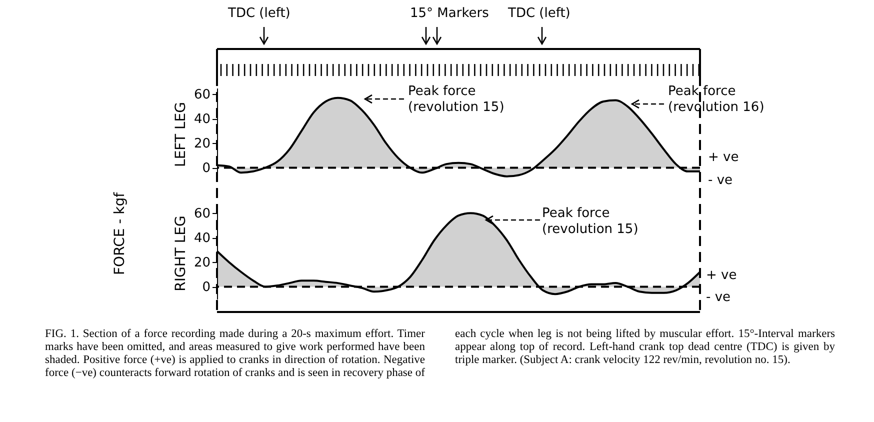 The image size is (874, 422). Describe the element at coordinates (440, 353) in the screenshot. I see `text: FIG. 1. Section of a force recording made during a 20-s maximum effort. Timer marks have been omitted, and areas measured to give work performed have been shaded. Positive force (+ve) is applied to cranks in direction of rotation. Negative force (−ve) counteracts forward rotation of cranks and is seen in recovery phase of each cycle when leg is not being lifted by muscular effort. 15°-Interval markers appear along top of record. Left-hand crank top dead centre (TDC) is given by triple marker. (Subject A: crank velocity 122 rev/min, revolution no. 15).` at that location.